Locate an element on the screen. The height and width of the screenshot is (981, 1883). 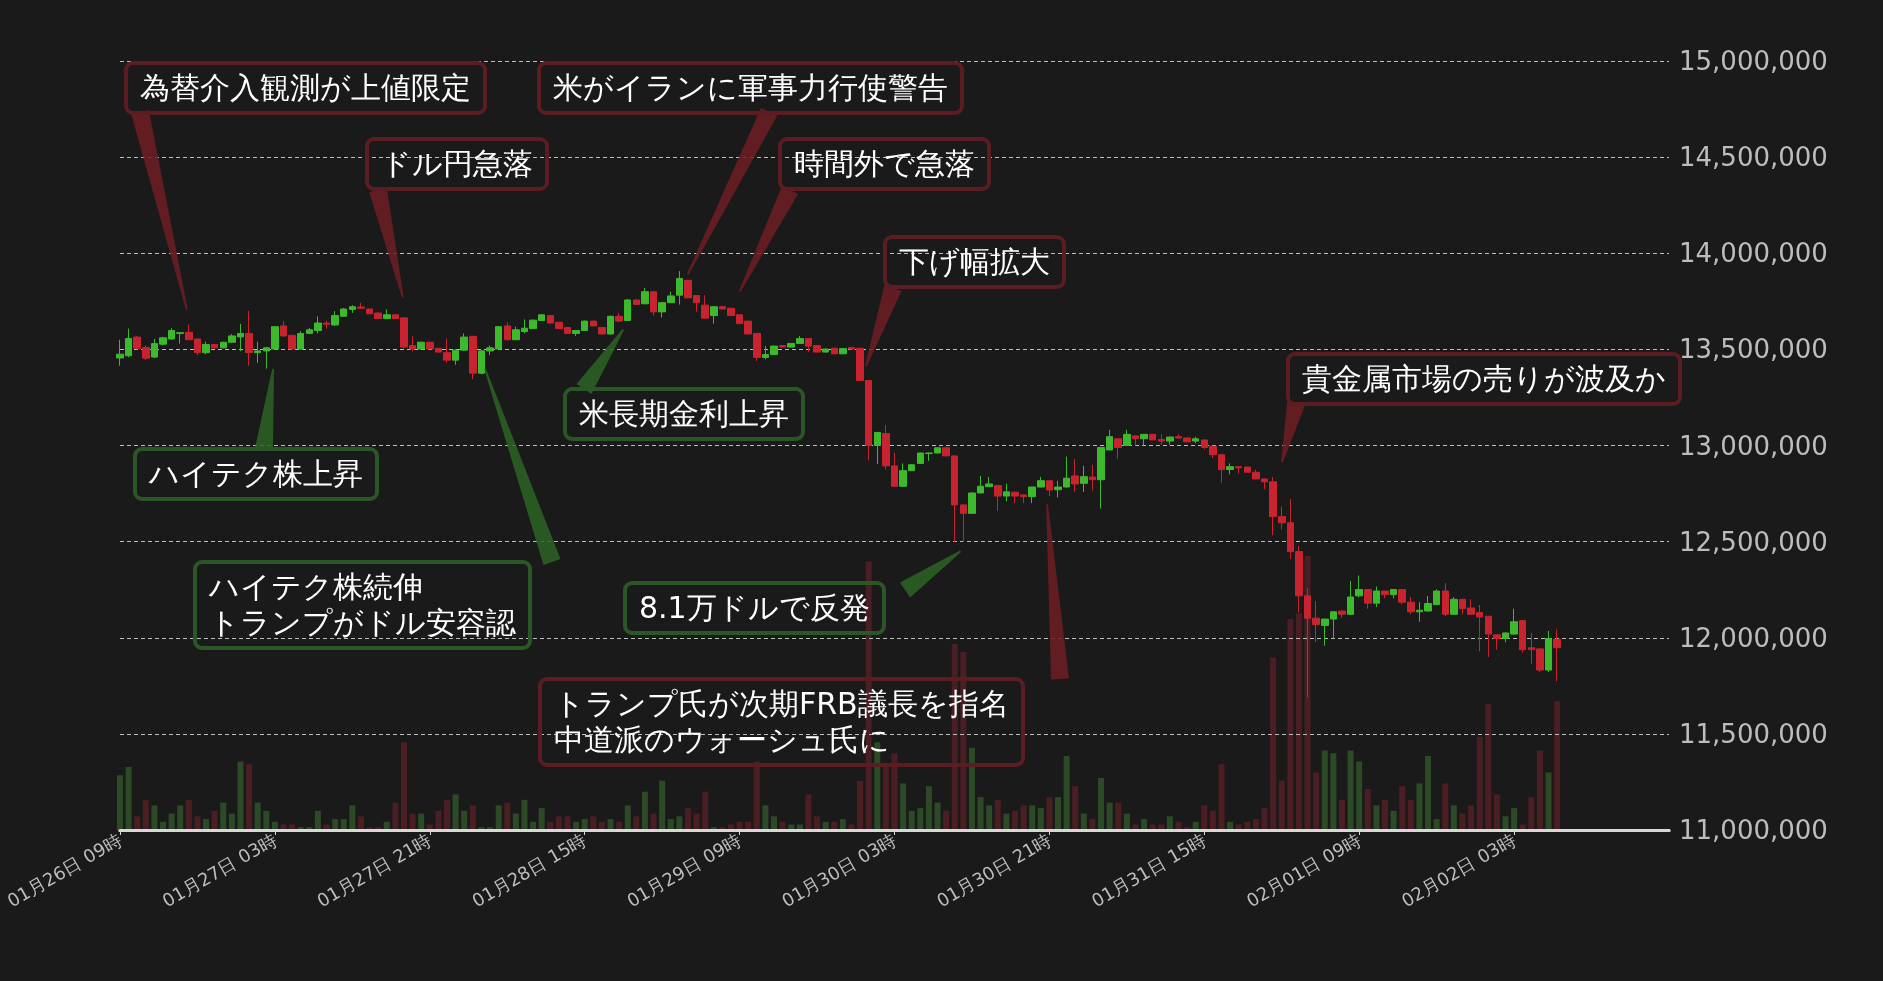
y-tick-label: 15,000,000 is located at coordinates (1753, 61).